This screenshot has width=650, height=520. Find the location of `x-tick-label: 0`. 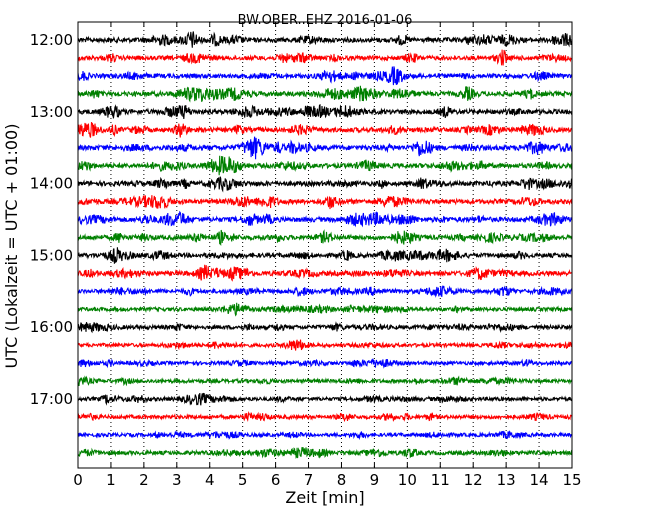

x-tick-label: 0 is located at coordinates (78, 480).